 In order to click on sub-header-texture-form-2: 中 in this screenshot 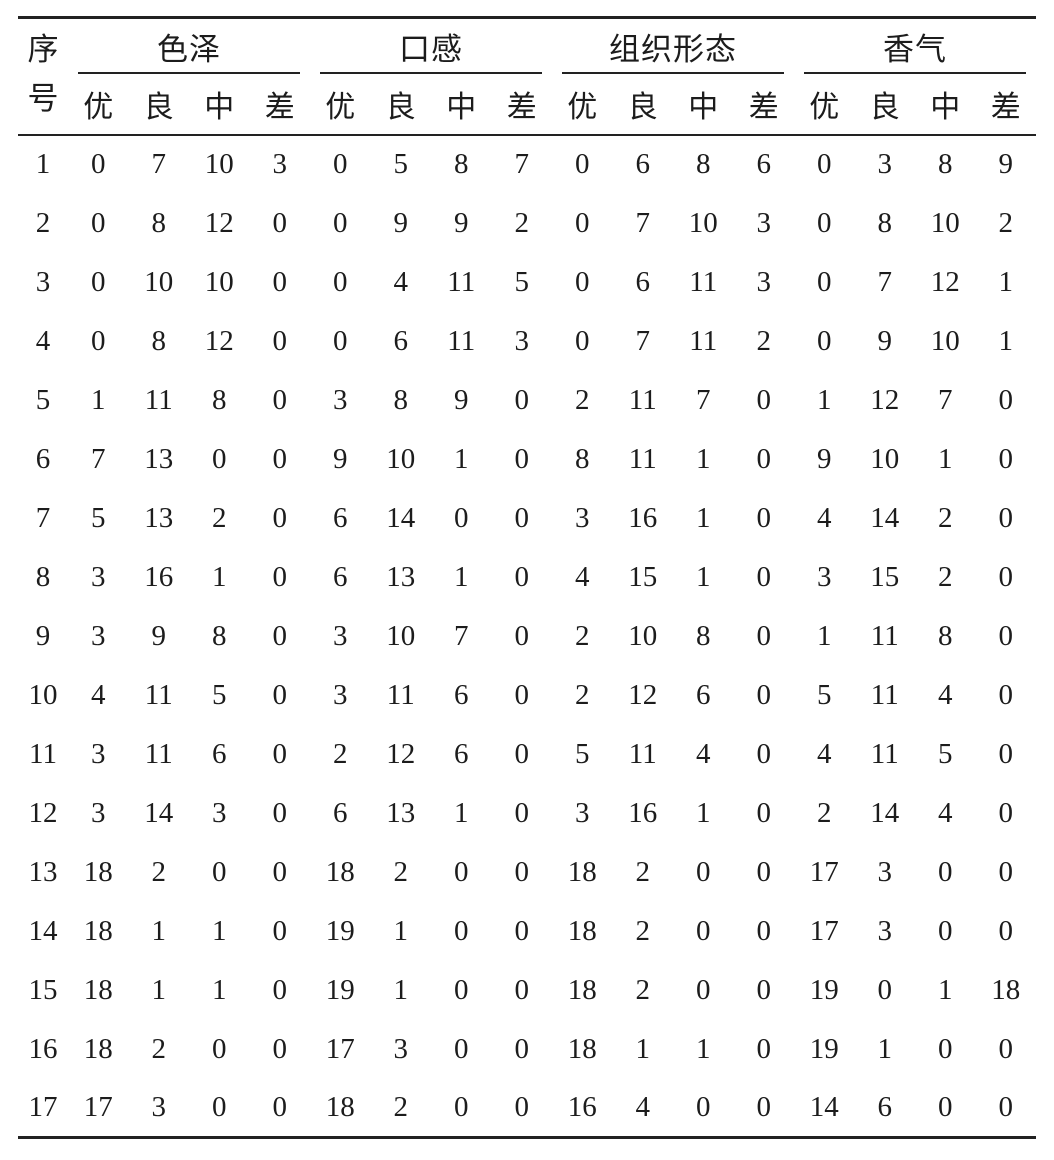, I will do `click(703, 104)`.